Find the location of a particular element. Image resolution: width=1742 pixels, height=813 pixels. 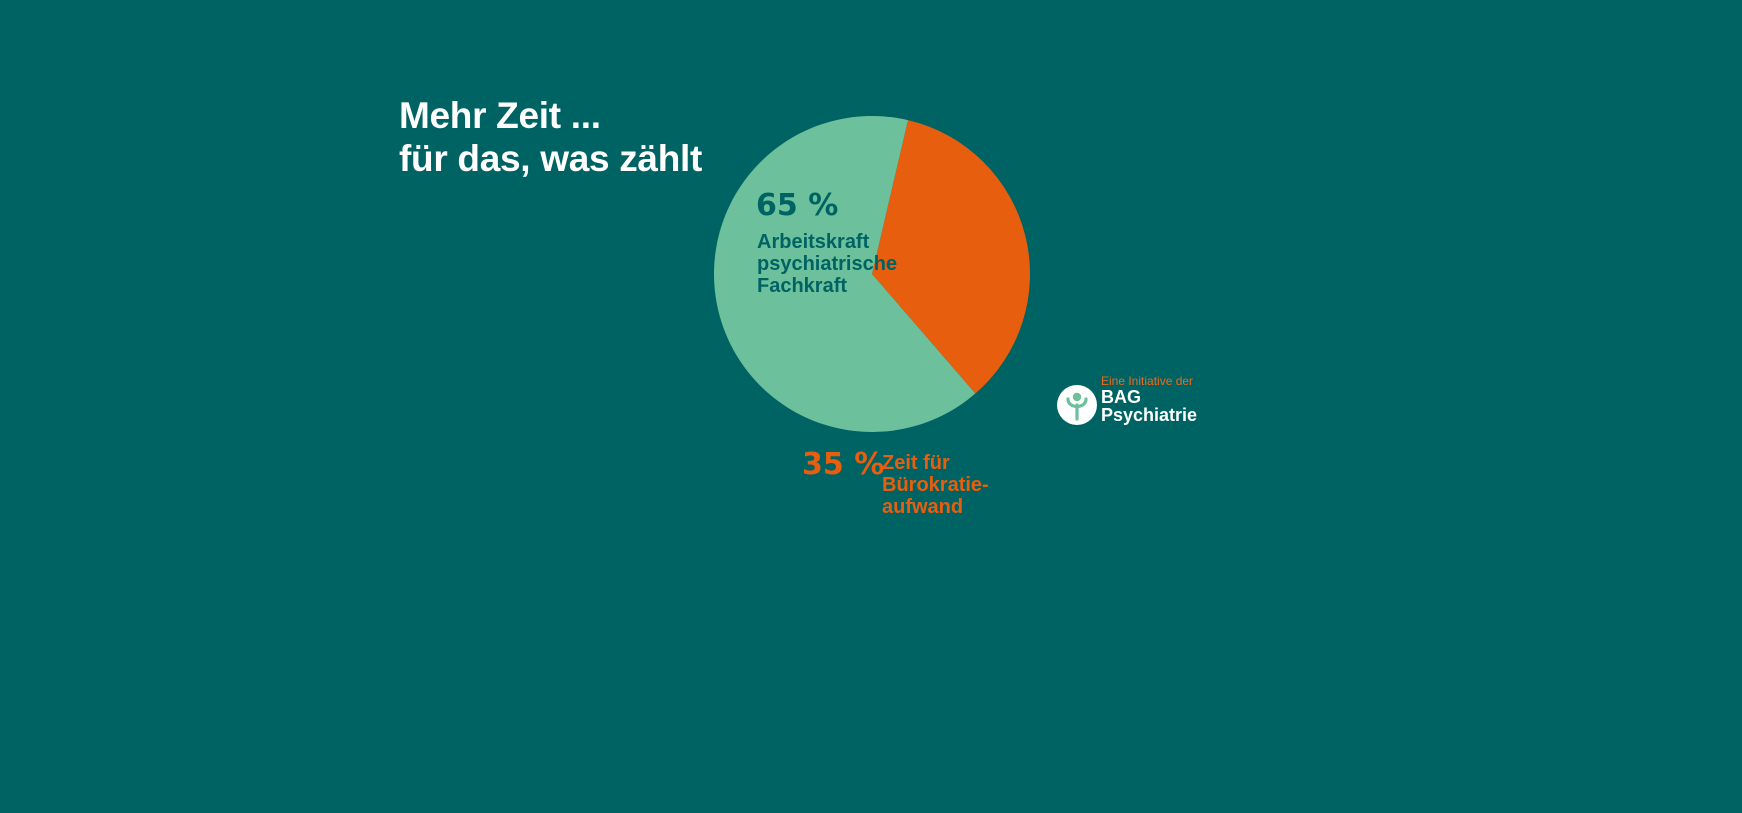

slice-label-line: Arbeitskraft is located at coordinates (813, 242).